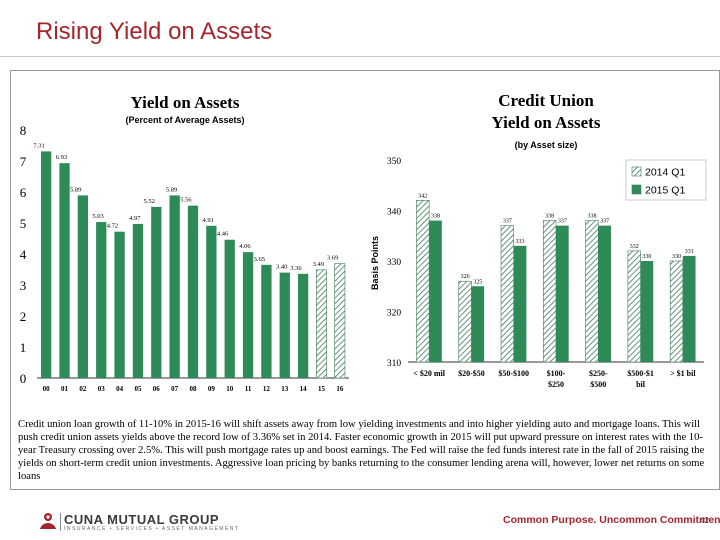  What do you see at coordinates (175, 389) in the screenshot?
I see `x-tick-label: 07` at bounding box center [175, 389].